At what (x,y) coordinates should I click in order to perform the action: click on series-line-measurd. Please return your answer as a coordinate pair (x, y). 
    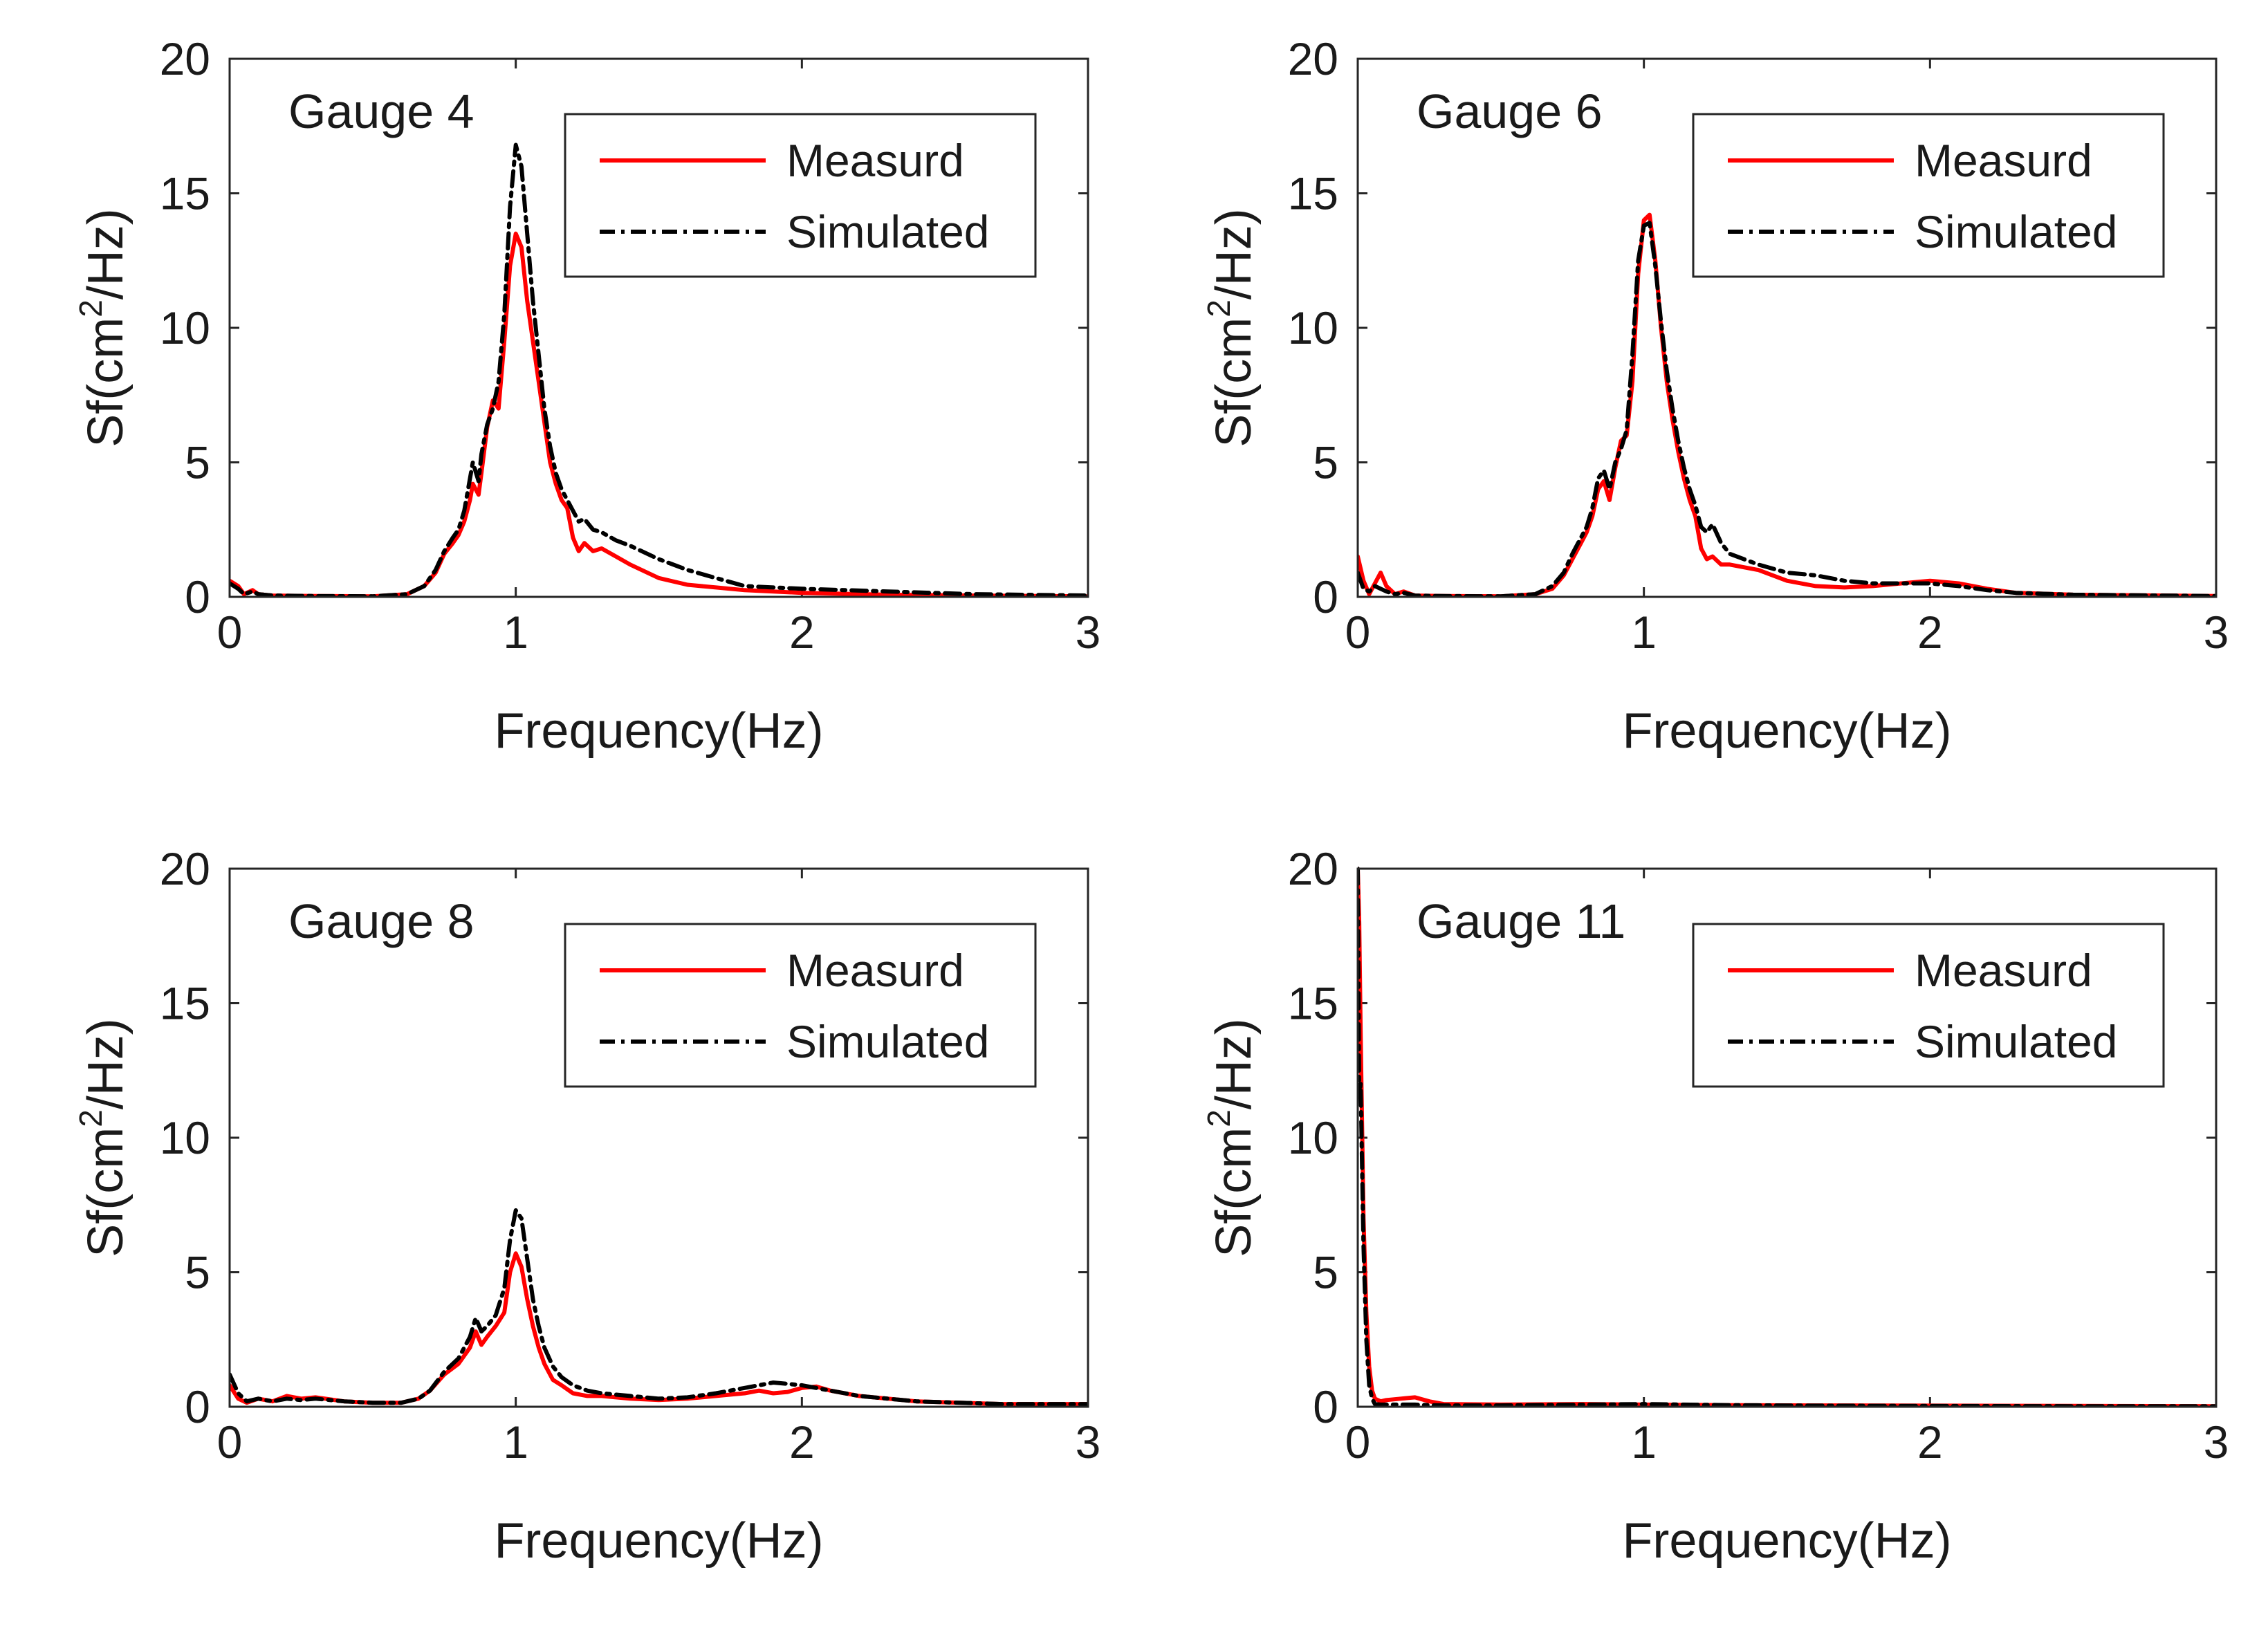
    Looking at the image, I should click on (1787, 1137).